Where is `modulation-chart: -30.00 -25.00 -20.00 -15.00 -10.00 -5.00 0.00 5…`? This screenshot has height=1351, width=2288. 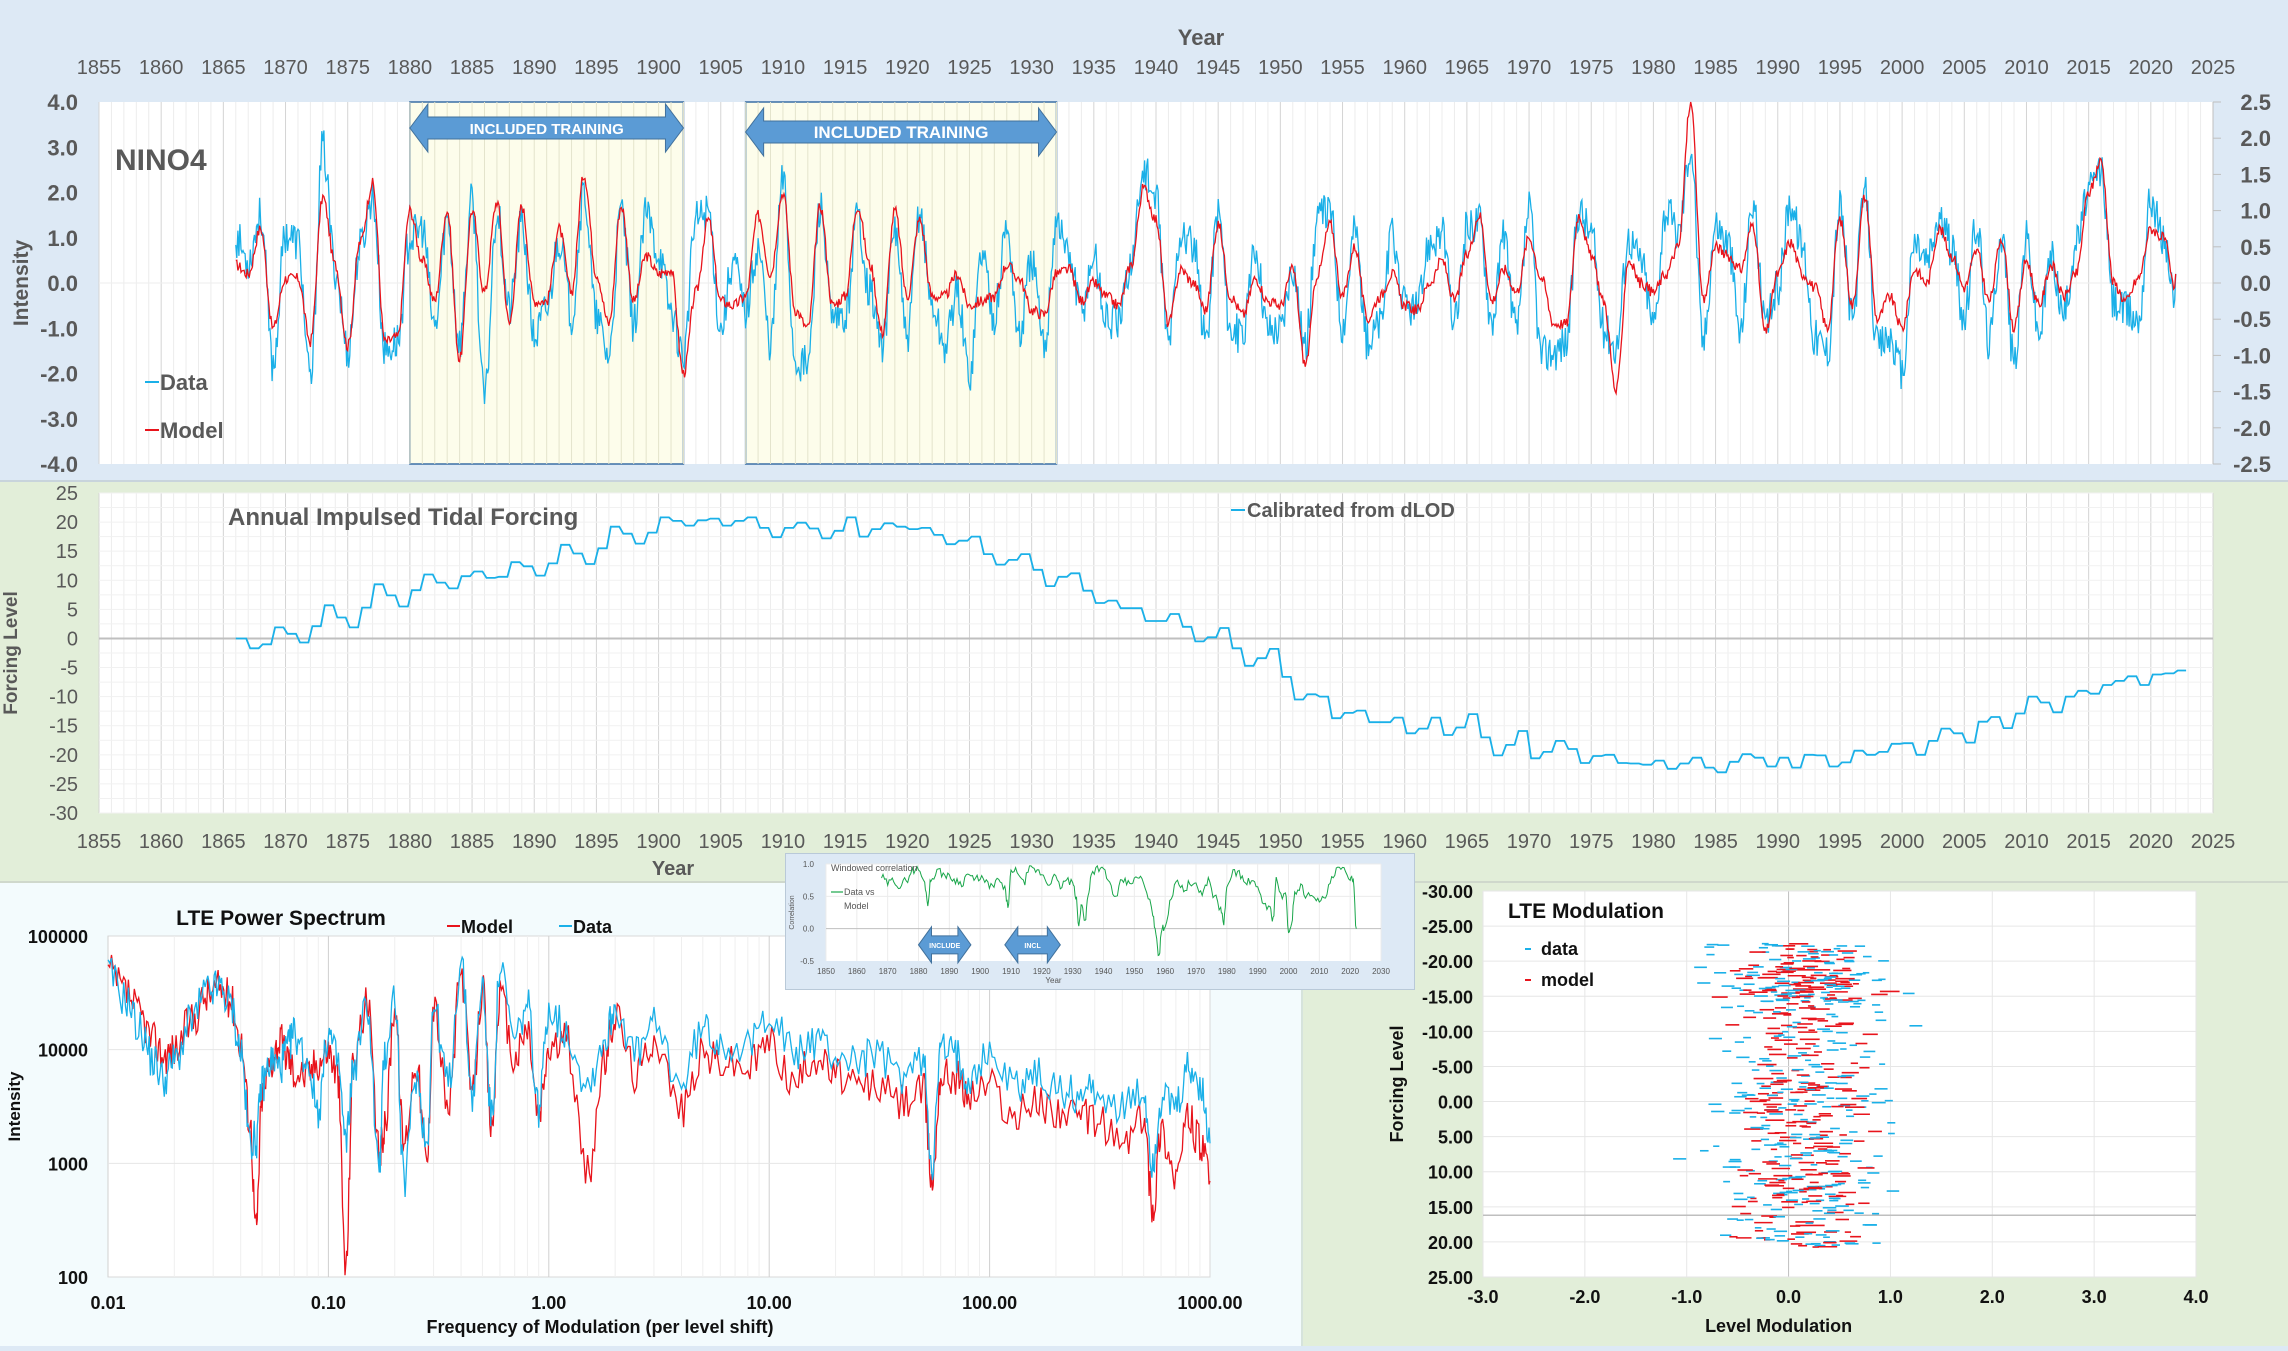 modulation-chart: -30.00 -25.00 -20.00 -15.00 -10.00 -5.00 0.00 5… is located at coordinates (1798, 1109).